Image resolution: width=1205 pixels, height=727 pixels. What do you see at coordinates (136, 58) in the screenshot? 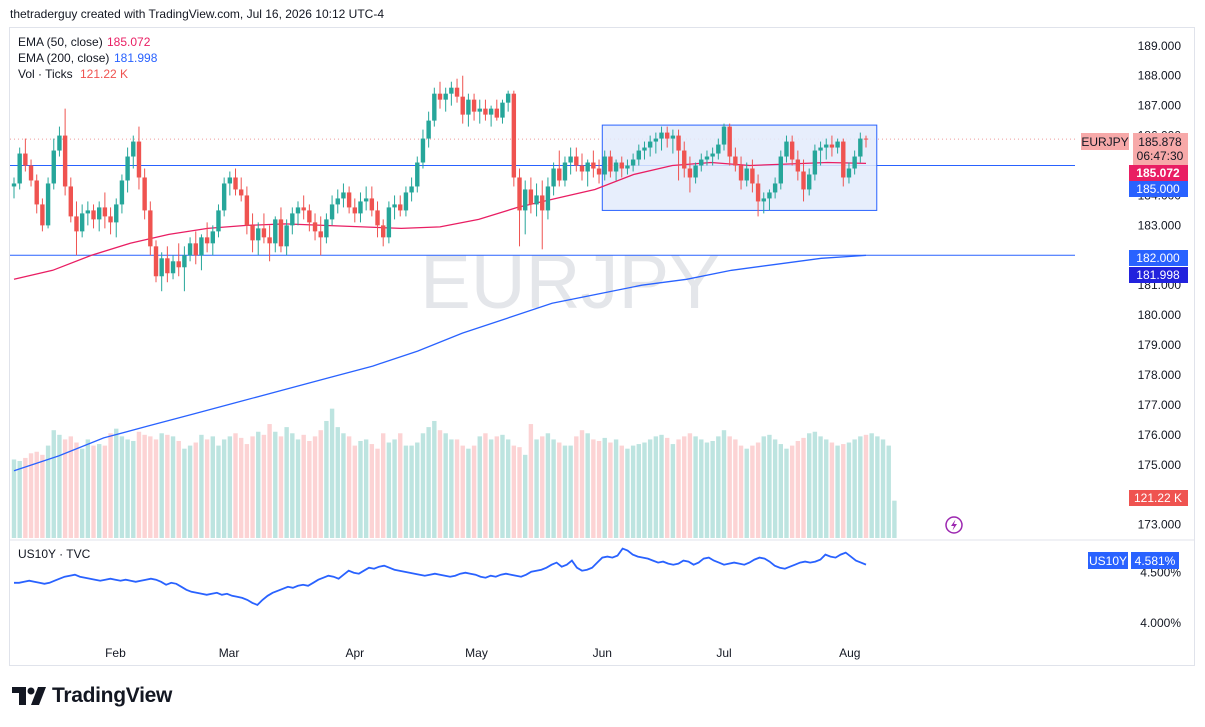
I see `ema200-legend-value: 181.998` at bounding box center [136, 58].